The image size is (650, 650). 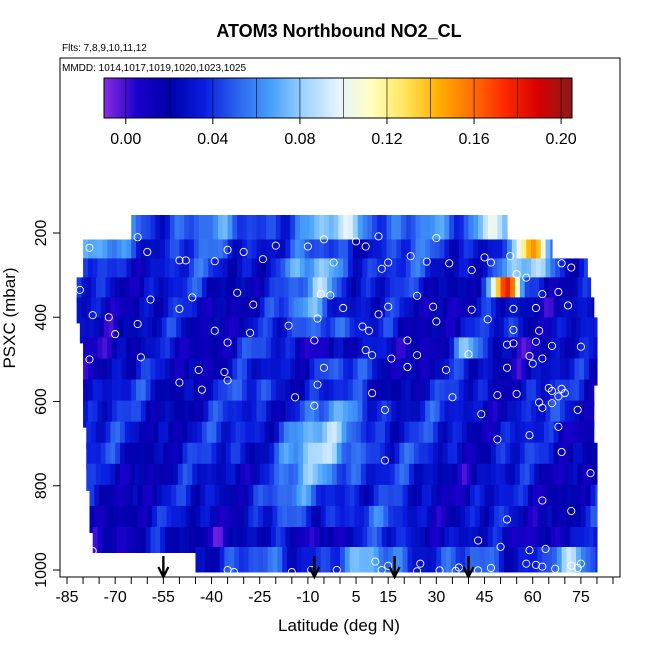 What do you see at coordinates (154, 68) in the screenshot?
I see `dates-label: MMDD: 1014,1017,1019,1020,1023,1025` at bounding box center [154, 68].